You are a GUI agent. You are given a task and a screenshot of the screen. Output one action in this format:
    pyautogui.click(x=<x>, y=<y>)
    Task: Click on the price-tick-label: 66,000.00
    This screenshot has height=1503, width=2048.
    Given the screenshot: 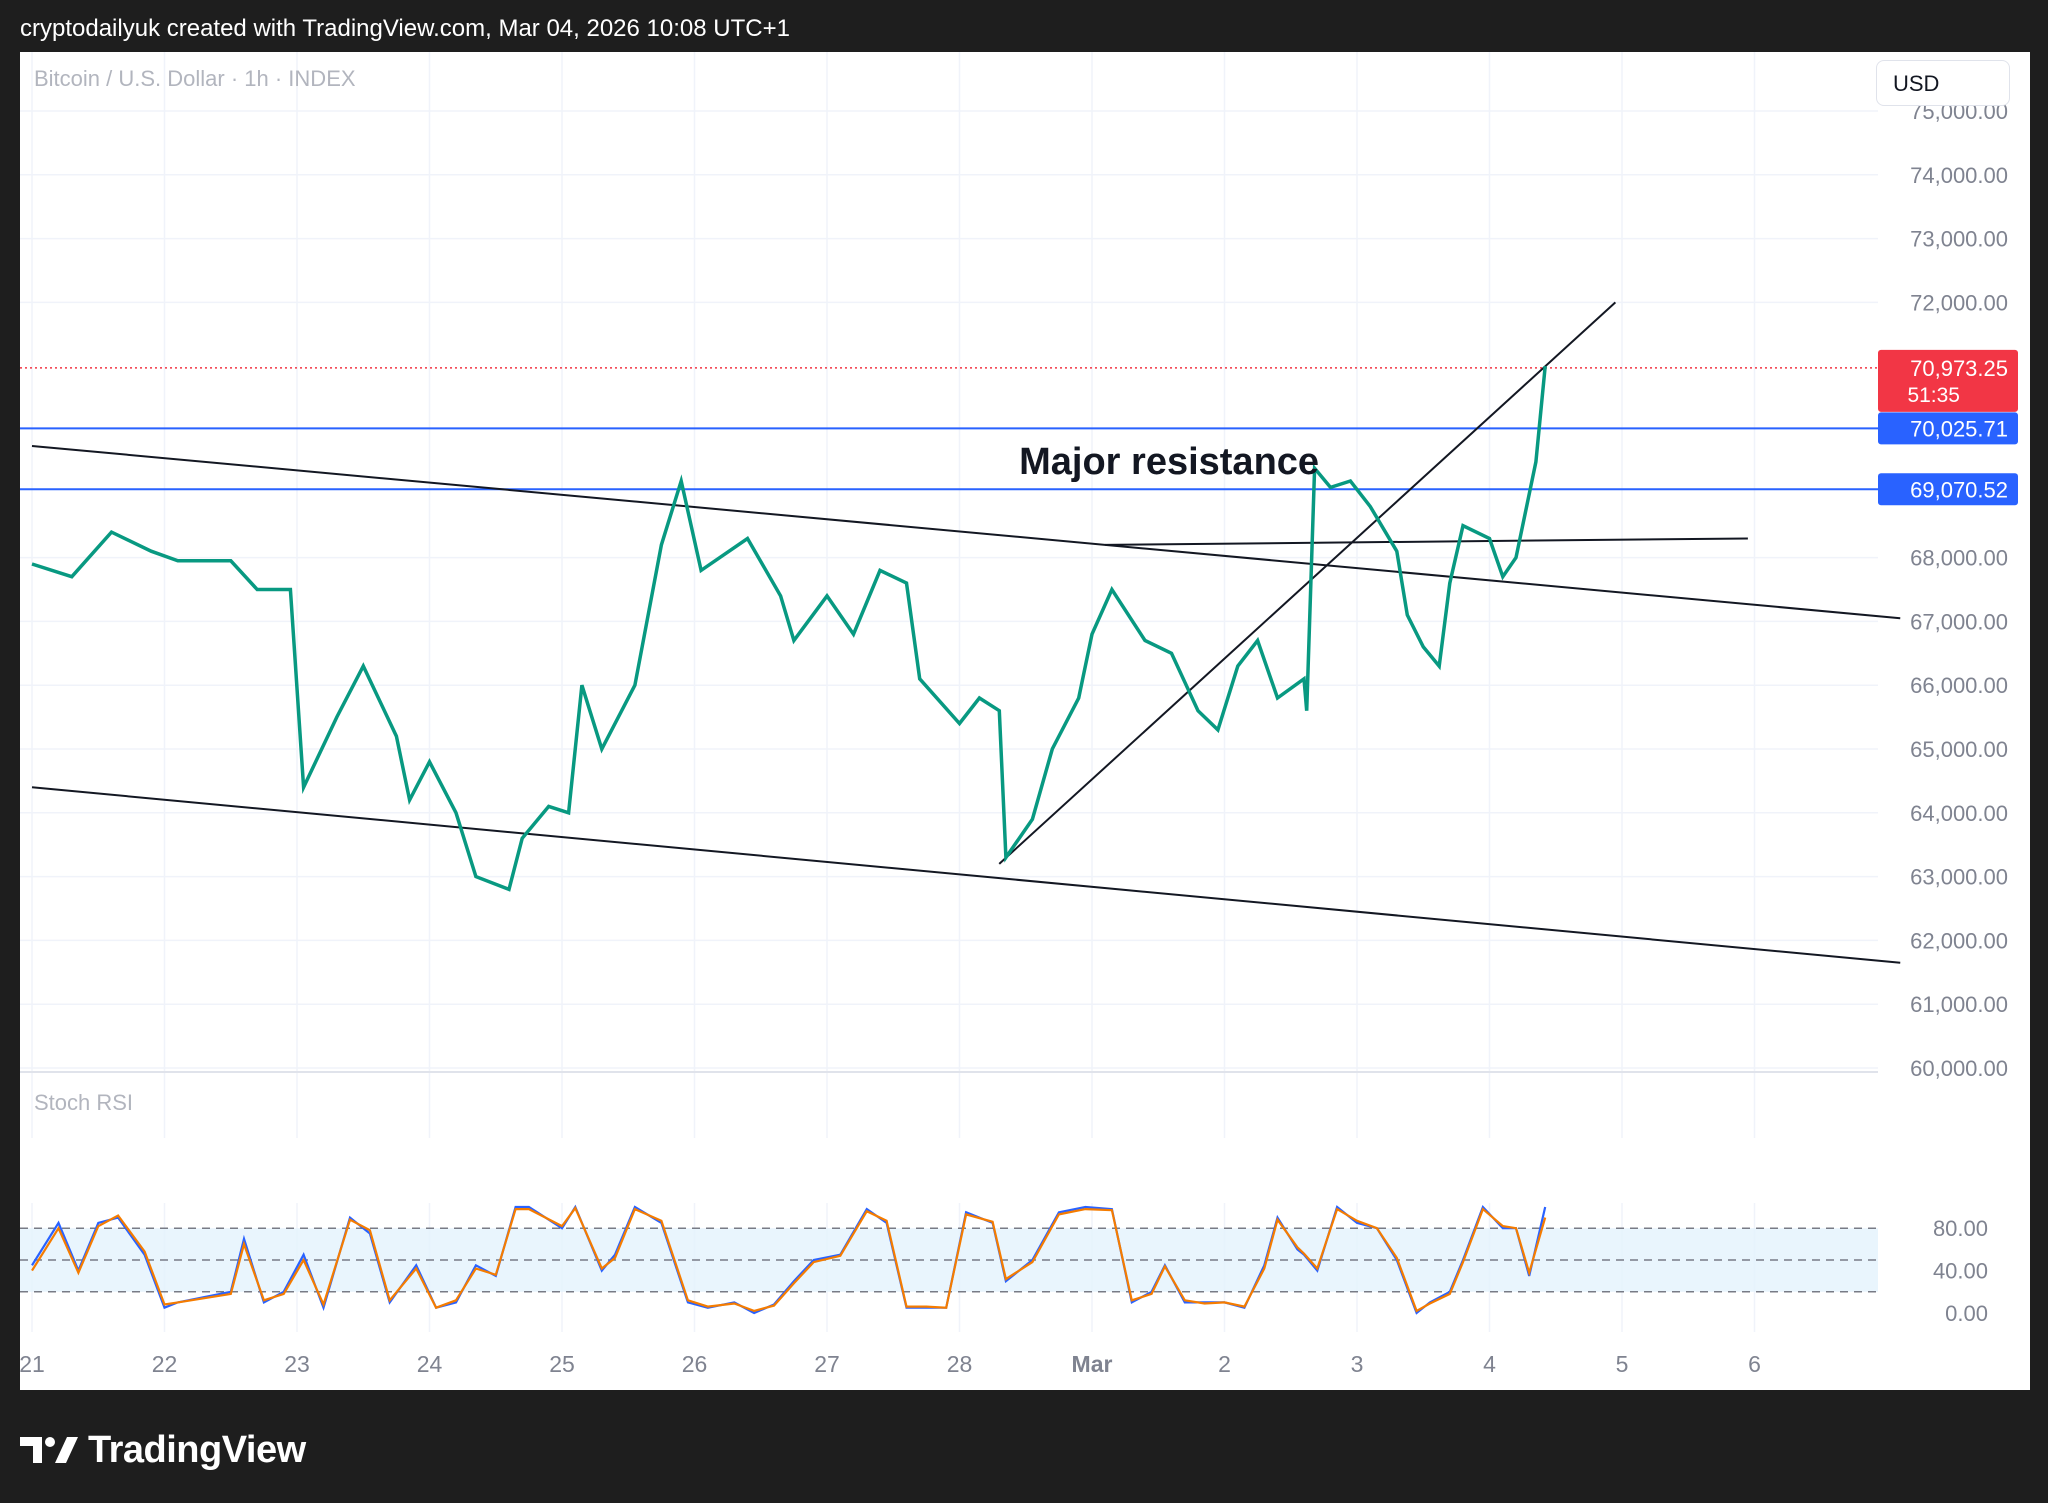 What is the action you would take?
    pyautogui.click(x=1959, y=685)
    